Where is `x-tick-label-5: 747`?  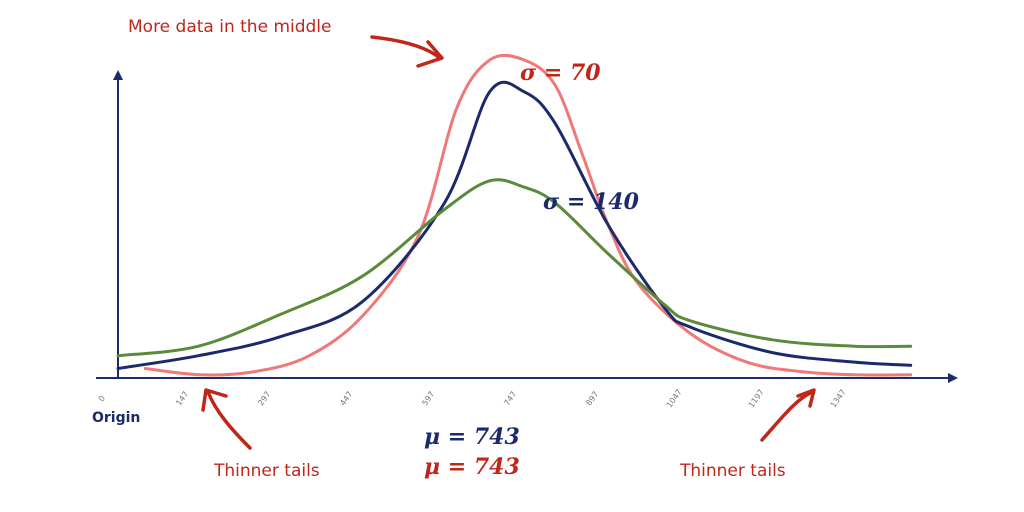 x-tick-label-5: 747 is located at coordinates (510, 399).